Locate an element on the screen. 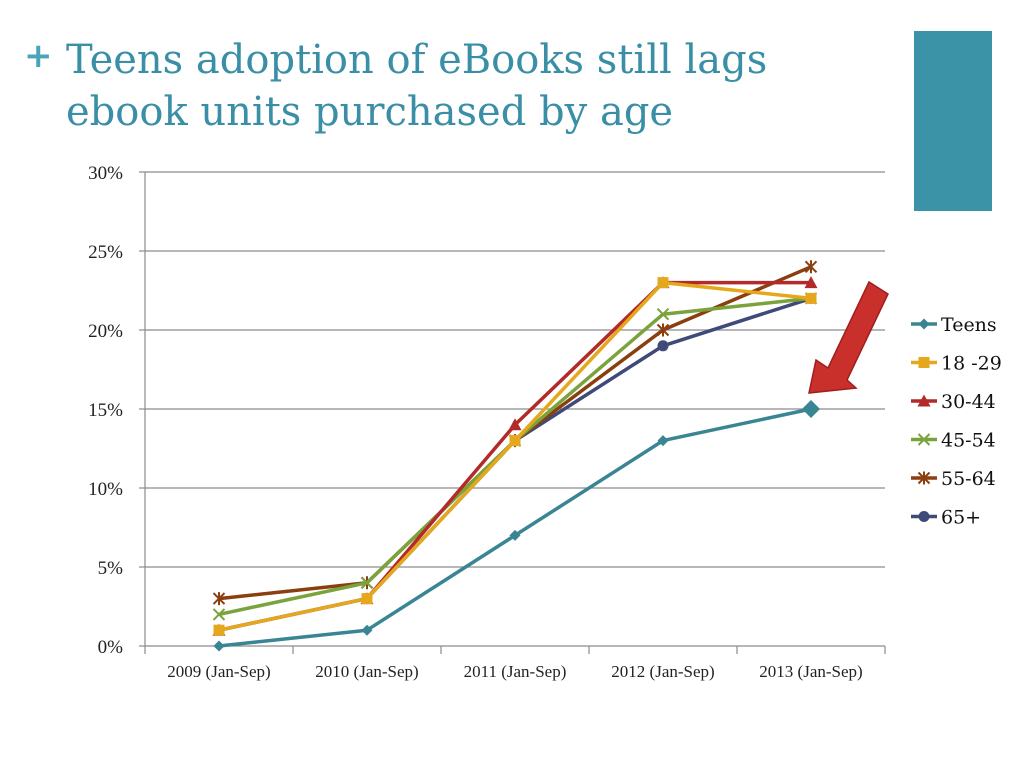 The height and width of the screenshot is (768, 1024). x-tick-label: 2010 (Jan-Sep) is located at coordinates (366, 671).